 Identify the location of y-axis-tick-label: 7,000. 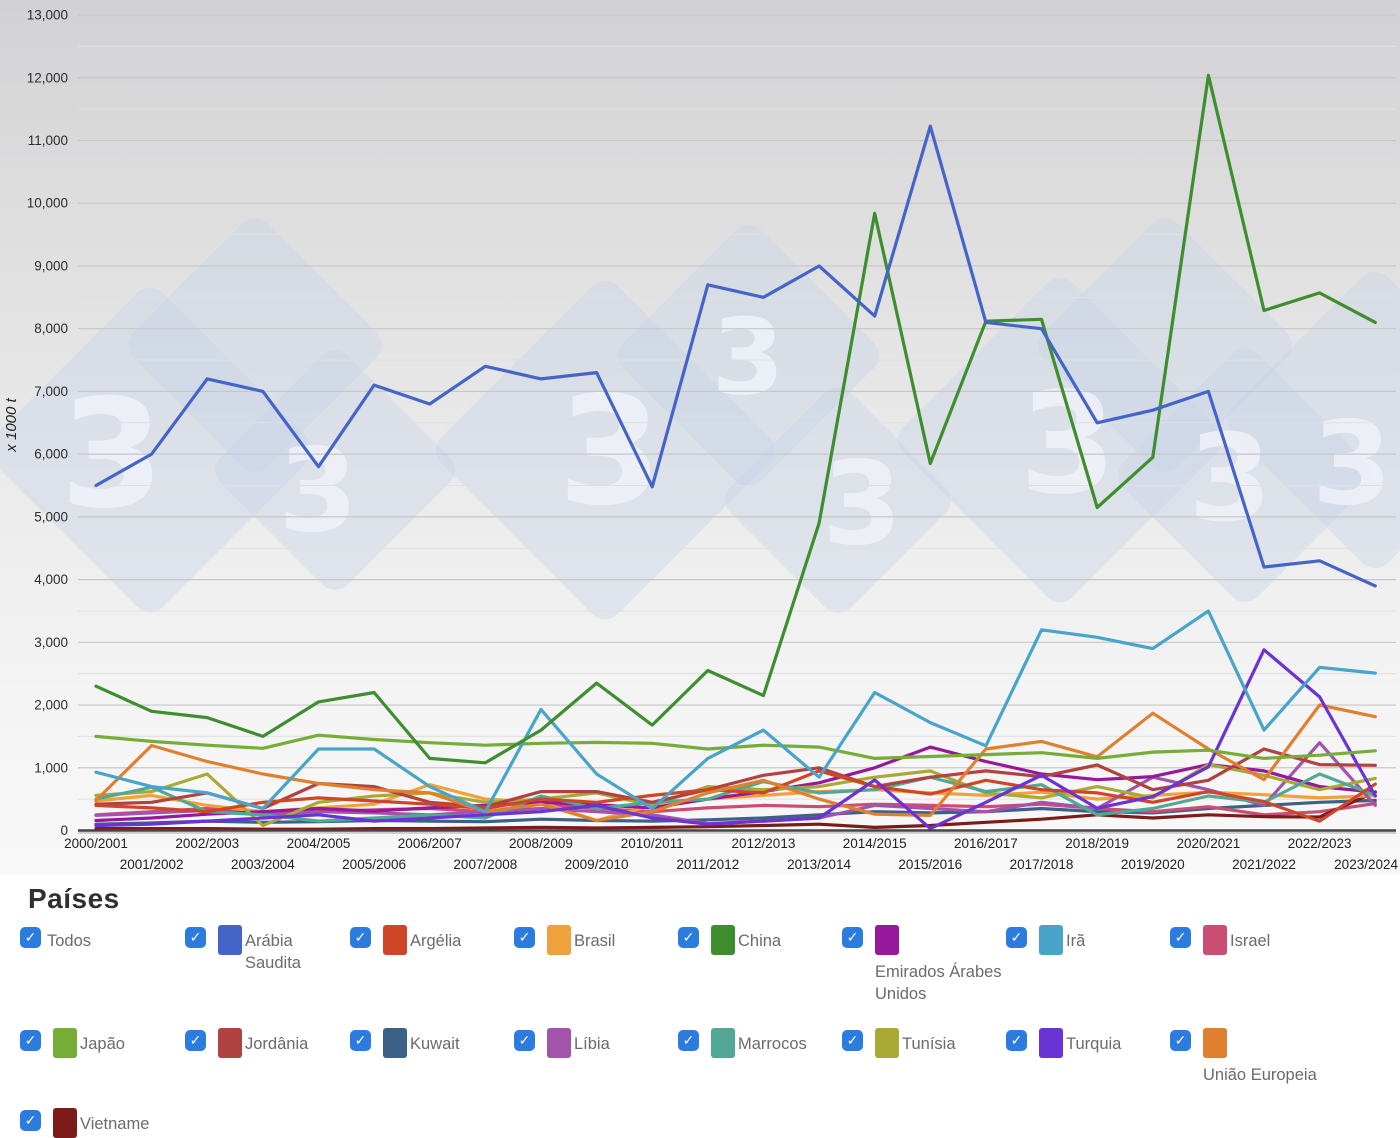
(51, 391).